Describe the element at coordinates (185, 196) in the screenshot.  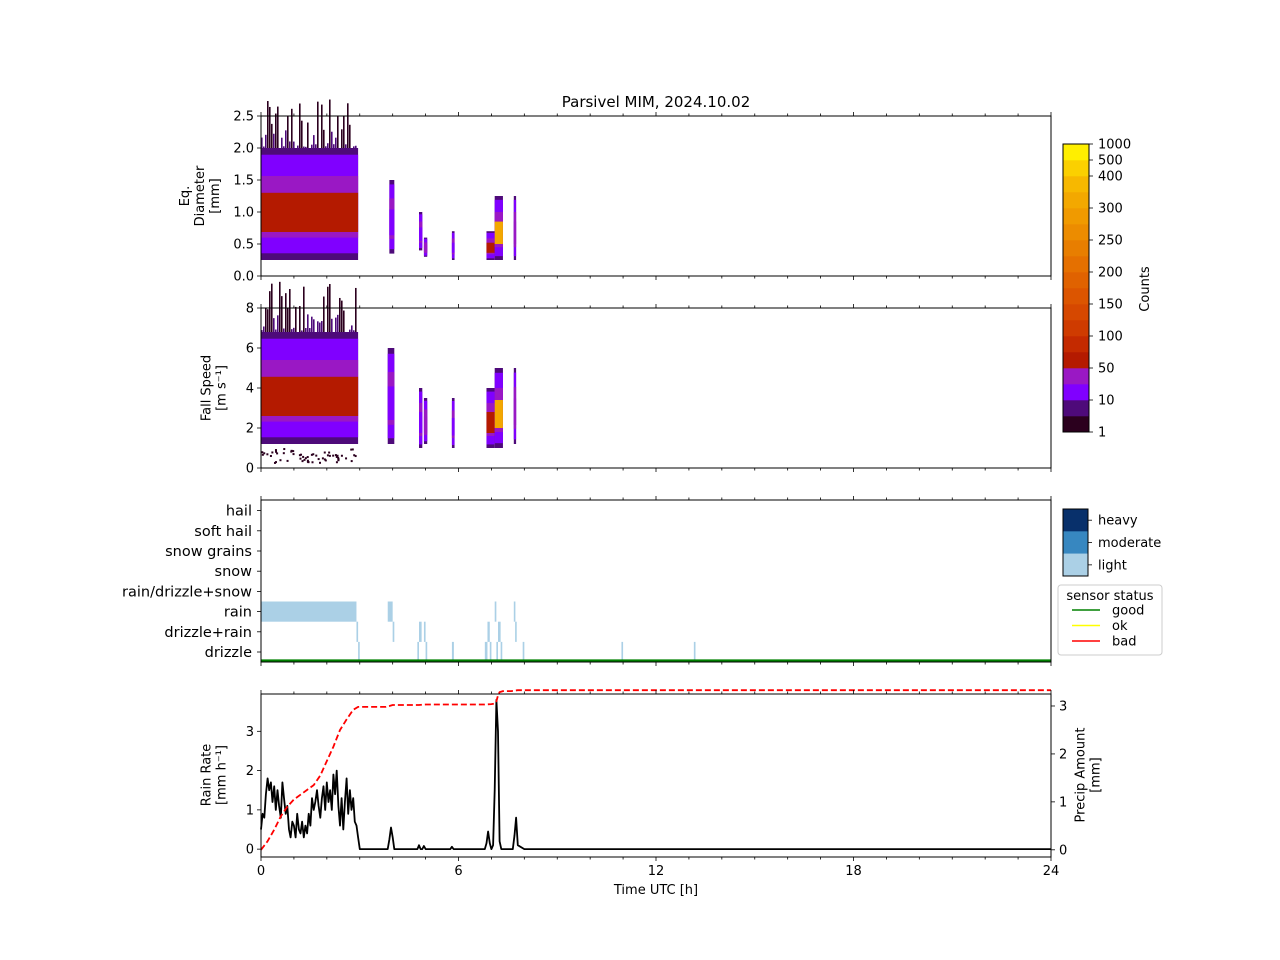
I see `axis-label-line: Eq.` at that location.